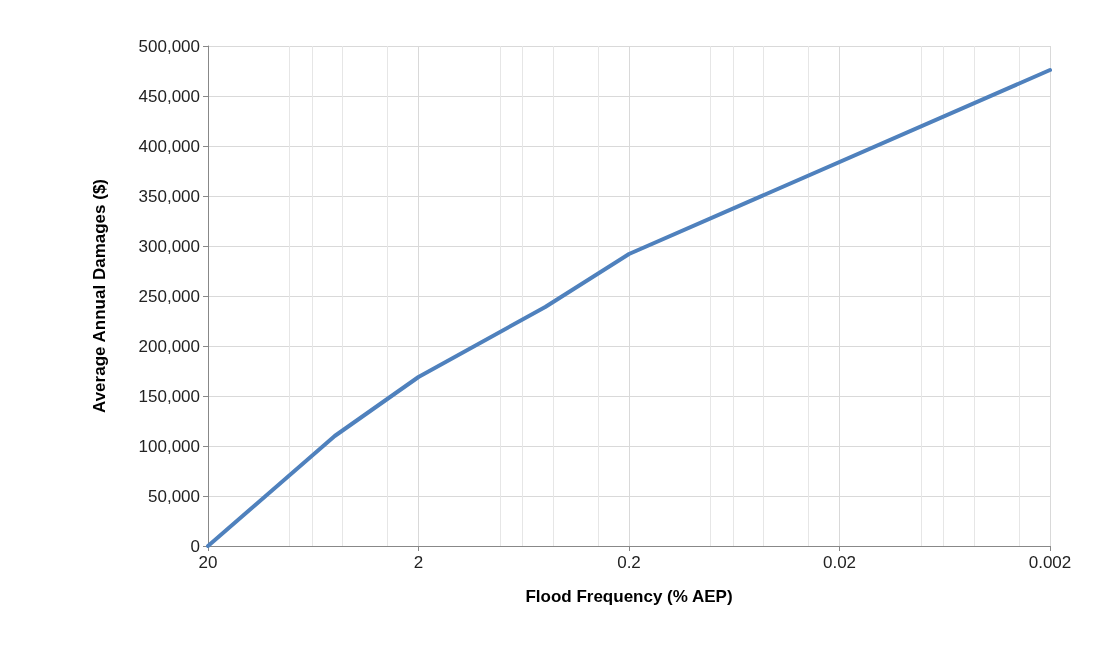  I want to click on x-axis-title: Flood Frequency (% AEP), so click(629, 596).